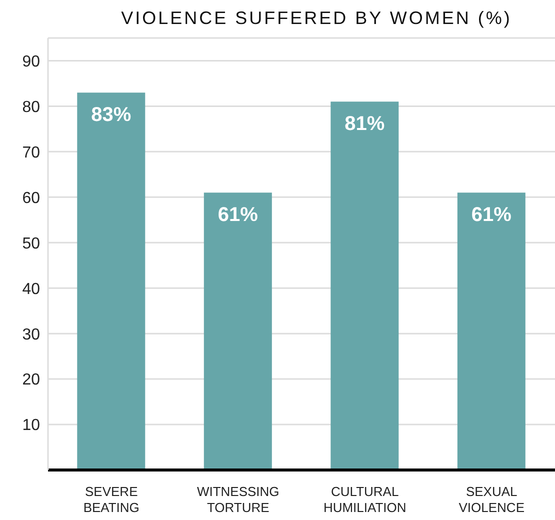 The image size is (555, 520). I want to click on data-label: 81%, so click(364, 123).